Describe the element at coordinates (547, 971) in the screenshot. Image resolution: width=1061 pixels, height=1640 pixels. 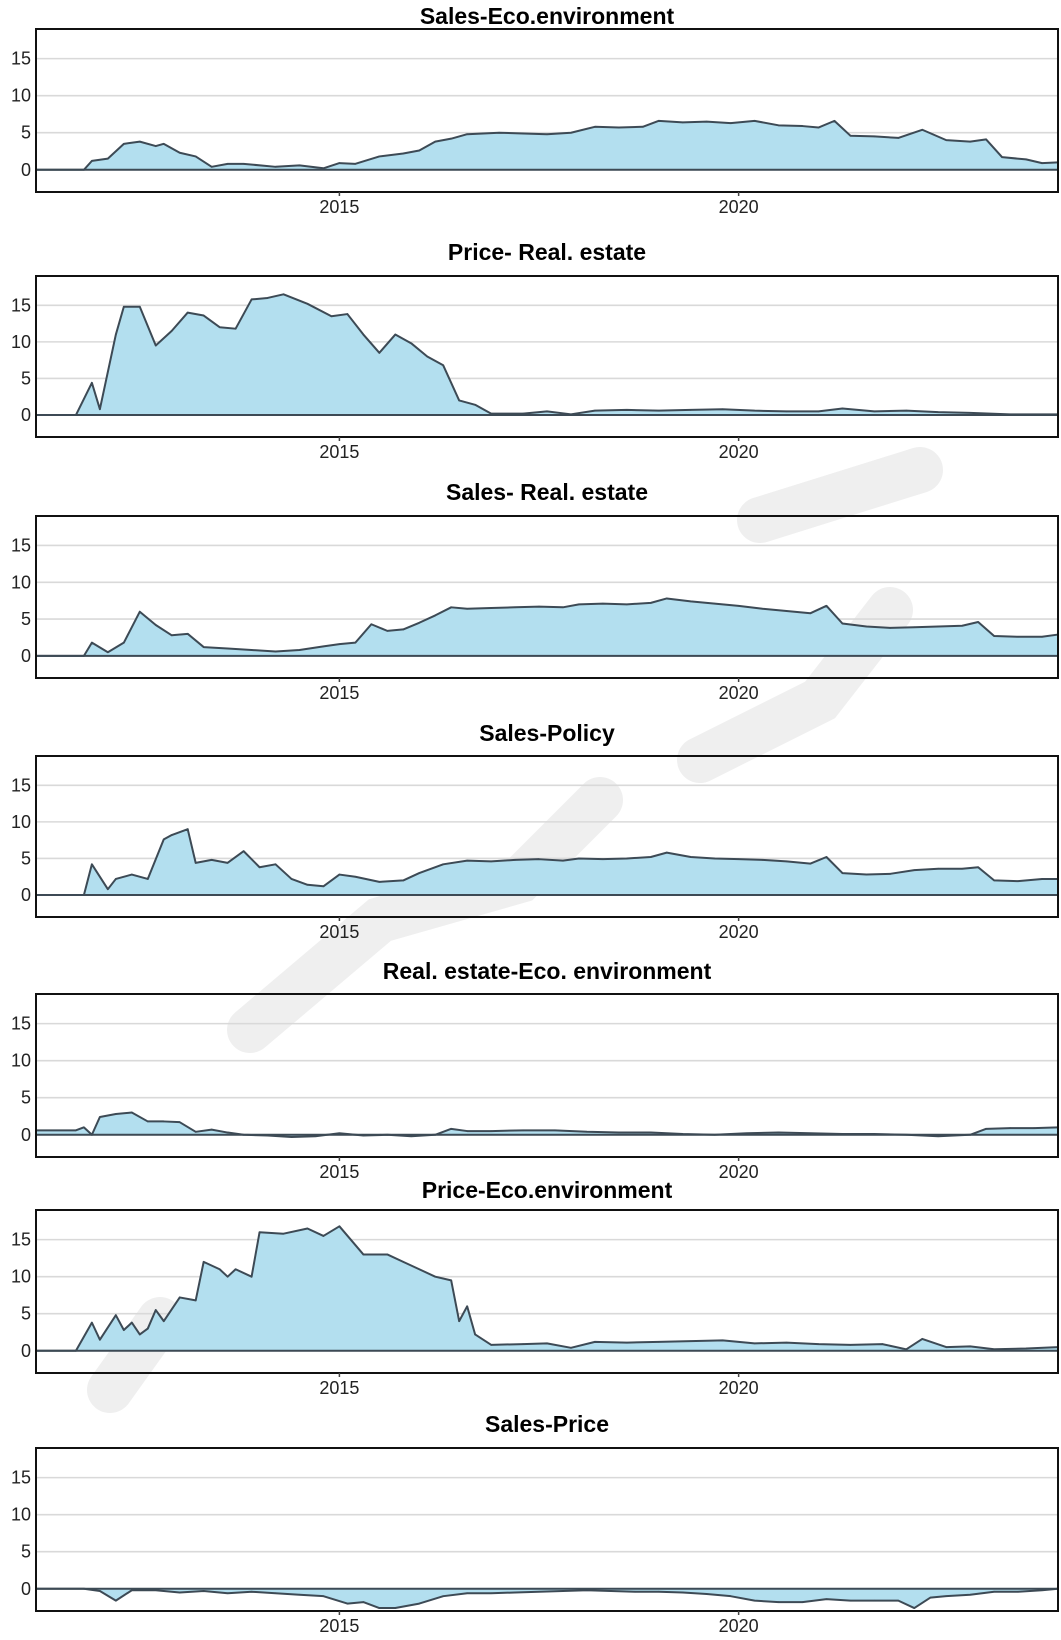
I see `panel-title: Real. estate-Eco. environment` at that location.